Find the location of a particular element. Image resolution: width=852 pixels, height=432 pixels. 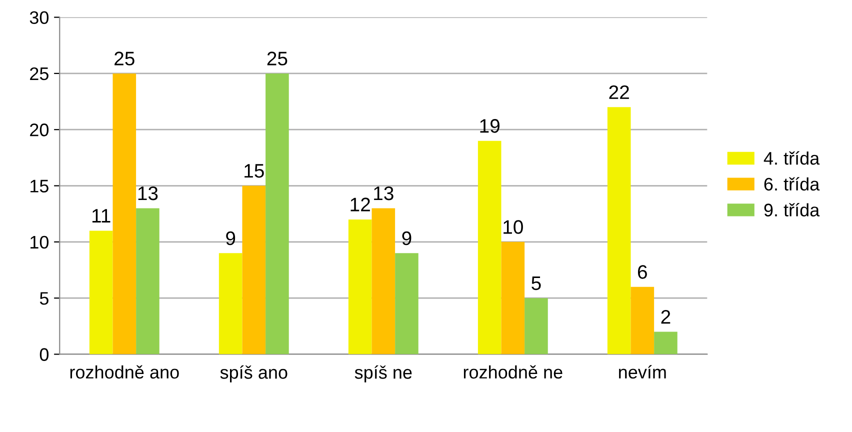

legend-label: 4. třída is located at coordinates (792, 158).